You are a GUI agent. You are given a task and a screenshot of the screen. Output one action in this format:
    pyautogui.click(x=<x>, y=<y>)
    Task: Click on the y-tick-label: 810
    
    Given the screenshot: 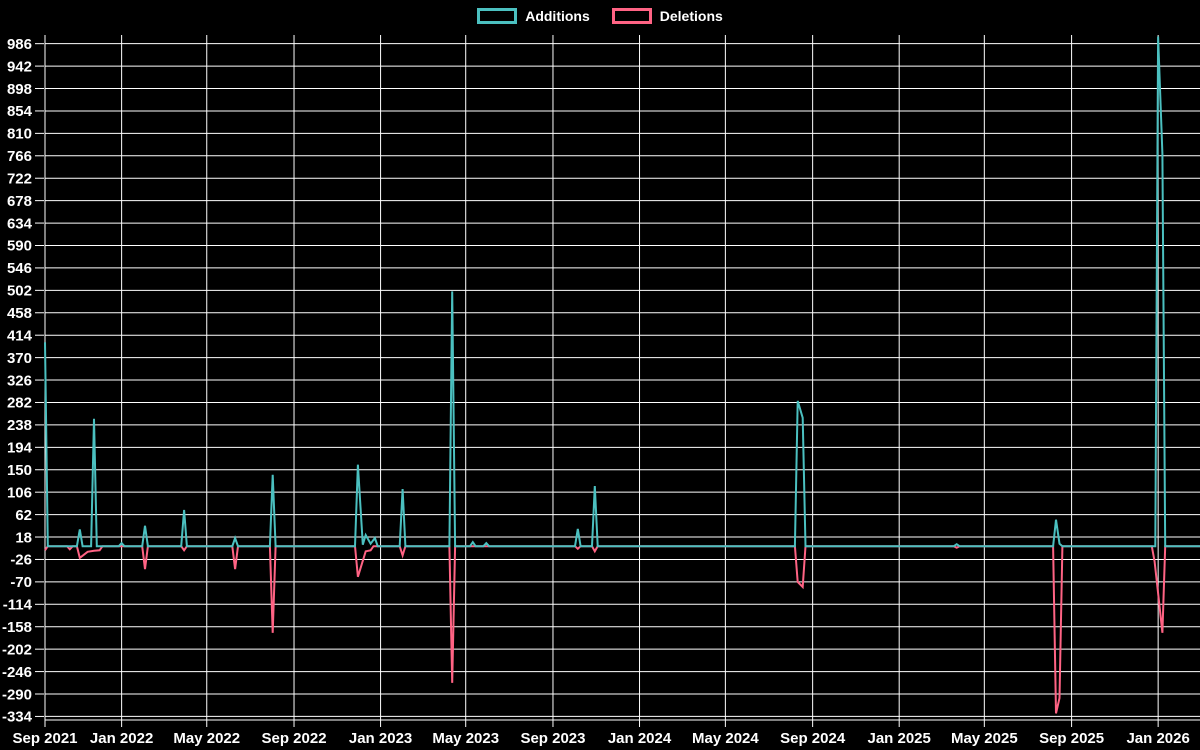 What is the action you would take?
    pyautogui.click(x=19, y=134)
    